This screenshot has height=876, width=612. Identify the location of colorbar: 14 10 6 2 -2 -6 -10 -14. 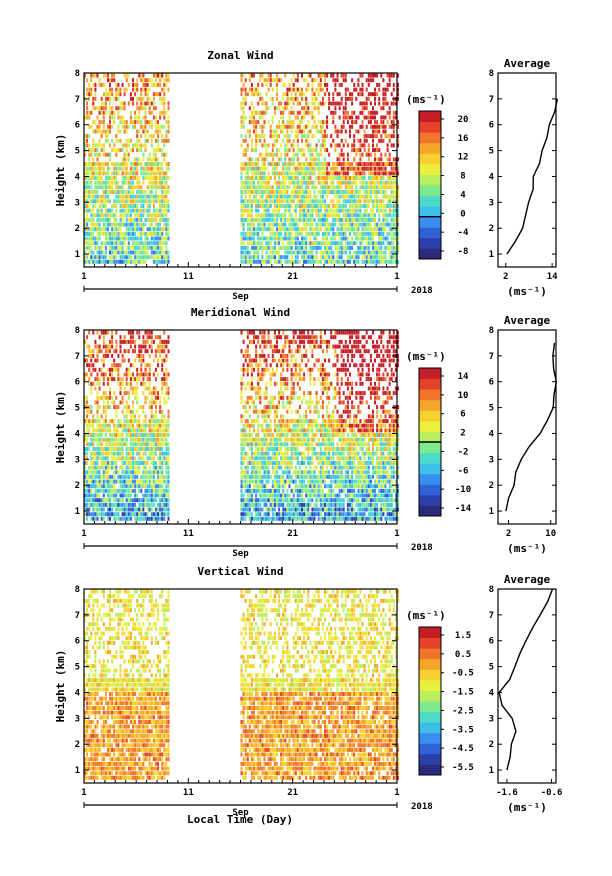
(445, 442).